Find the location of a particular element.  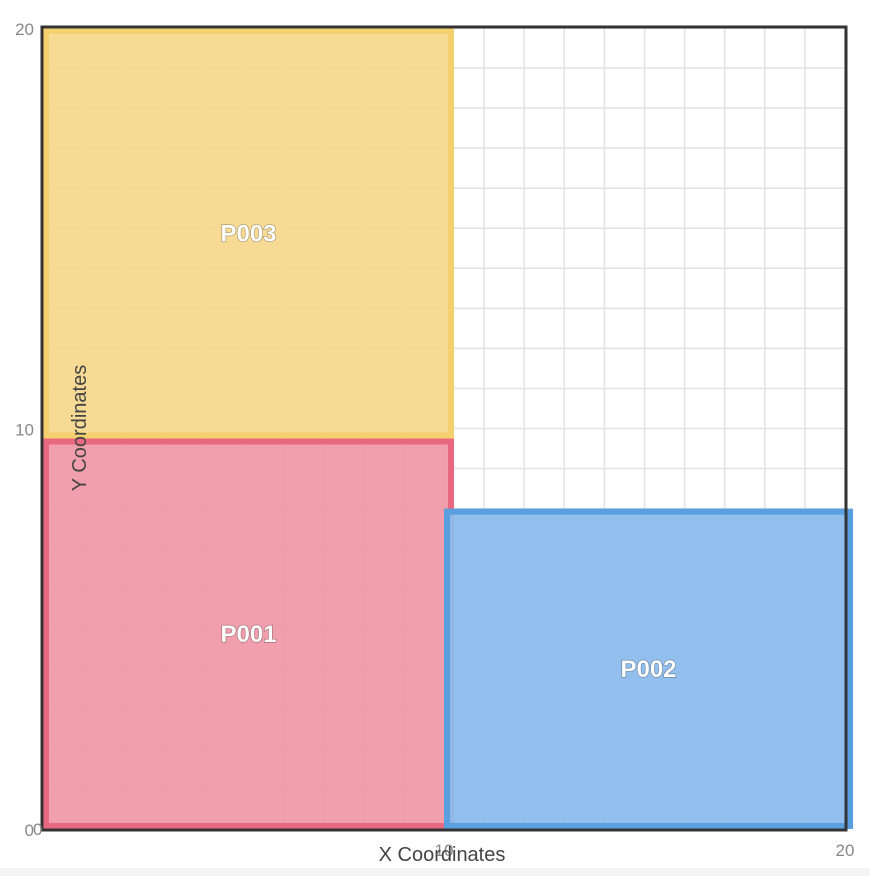

rect-label: P002 is located at coordinates (648, 669).